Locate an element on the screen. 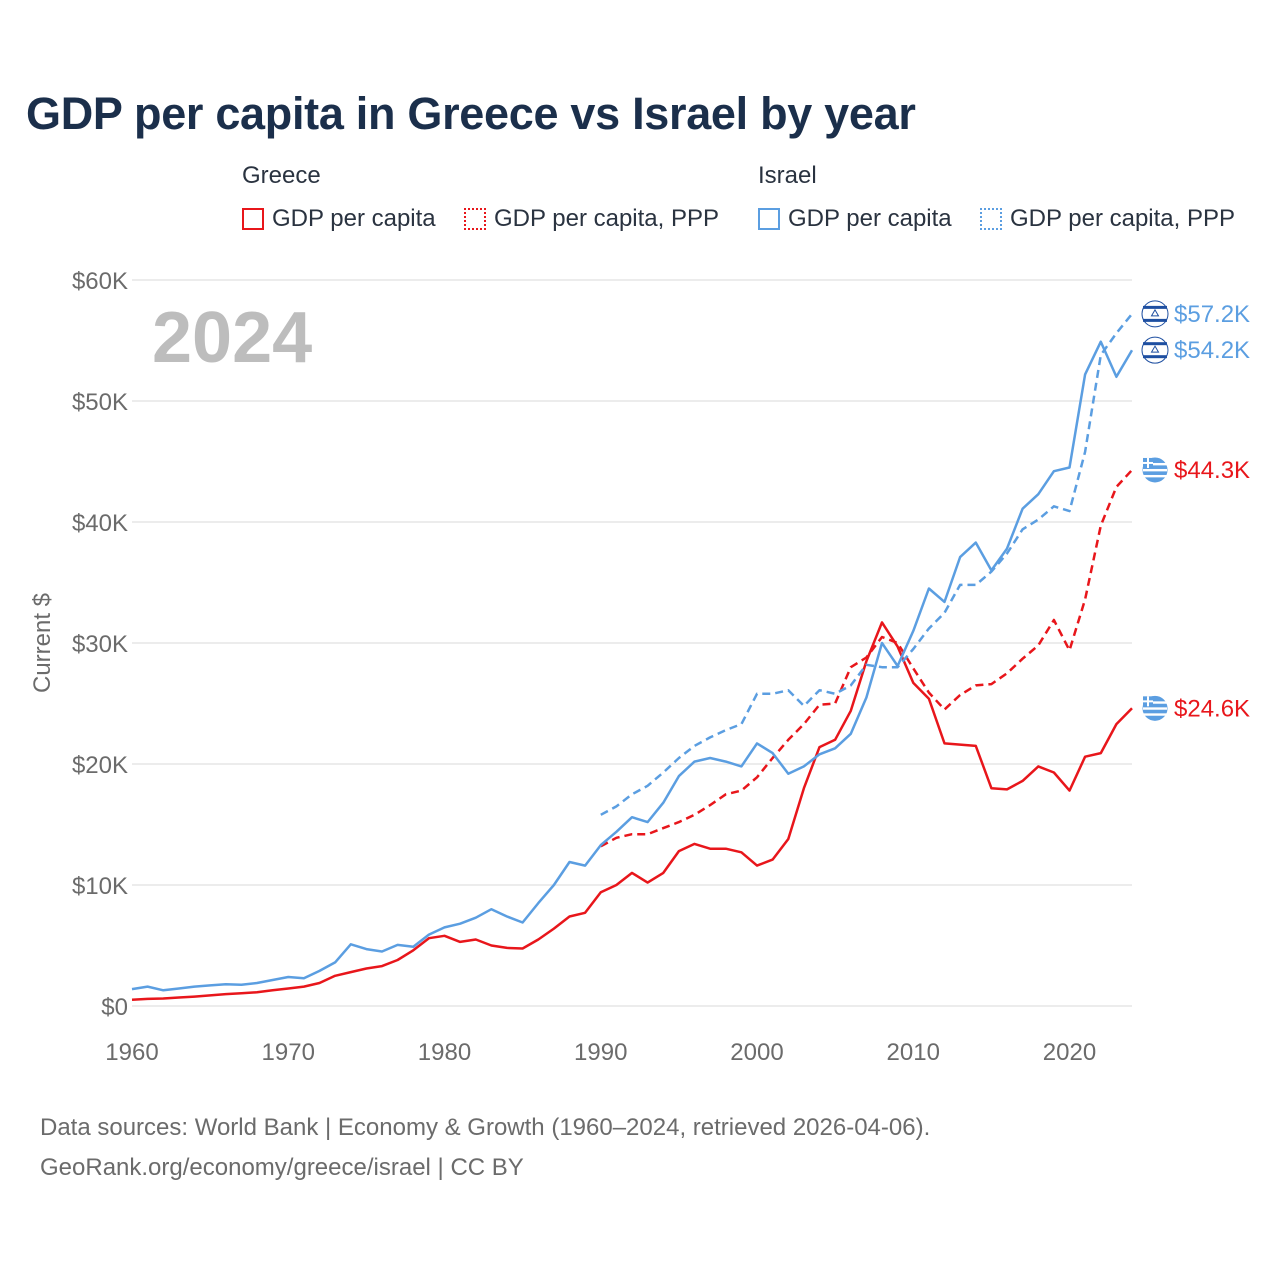 The width and height of the screenshot is (1280, 1280). end-value-label: $54.2K is located at coordinates (1212, 350).